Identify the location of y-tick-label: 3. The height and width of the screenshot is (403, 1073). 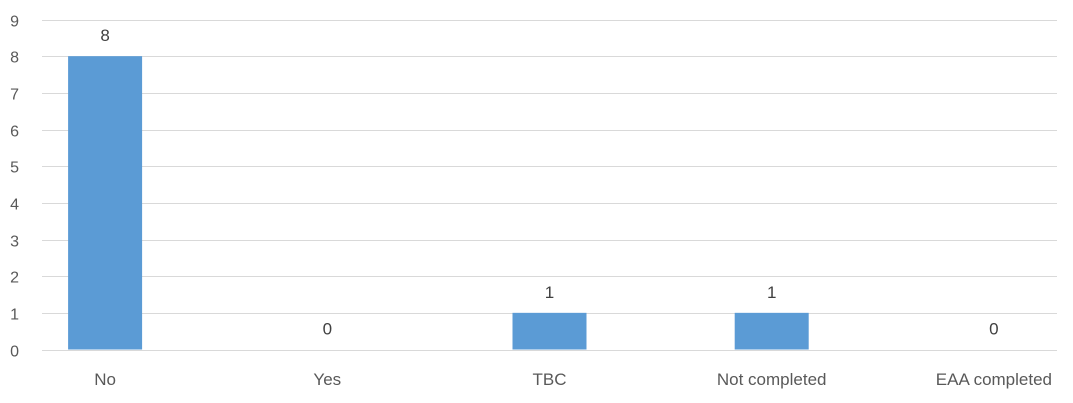
(14, 242).